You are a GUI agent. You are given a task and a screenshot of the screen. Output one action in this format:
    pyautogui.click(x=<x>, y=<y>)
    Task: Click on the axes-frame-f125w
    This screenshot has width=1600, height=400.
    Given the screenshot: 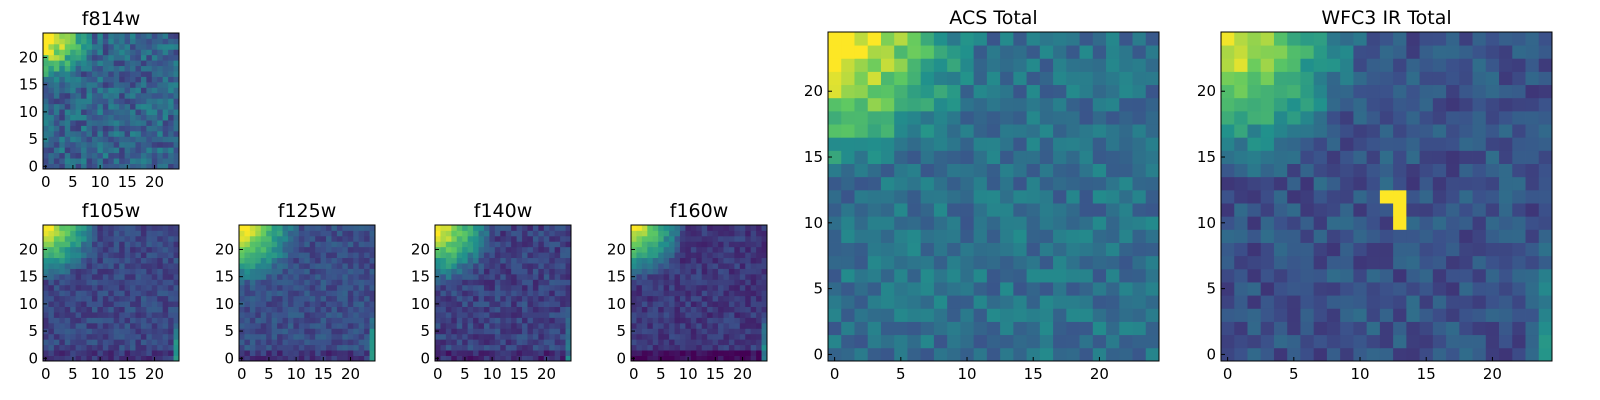 What is the action you would take?
    pyautogui.click(x=307, y=293)
    